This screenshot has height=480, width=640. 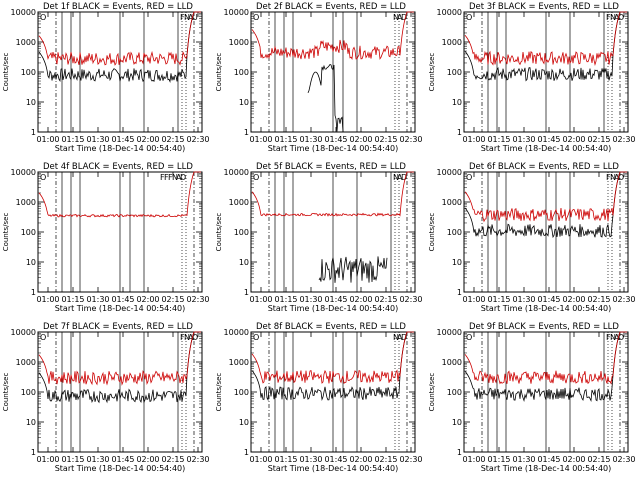 What do you see at coordinates (331, 327) in the screenshot?
I see `chart-title: Det 8f BLACK = Events, RED = LLD` at bounding box center [331, 327].